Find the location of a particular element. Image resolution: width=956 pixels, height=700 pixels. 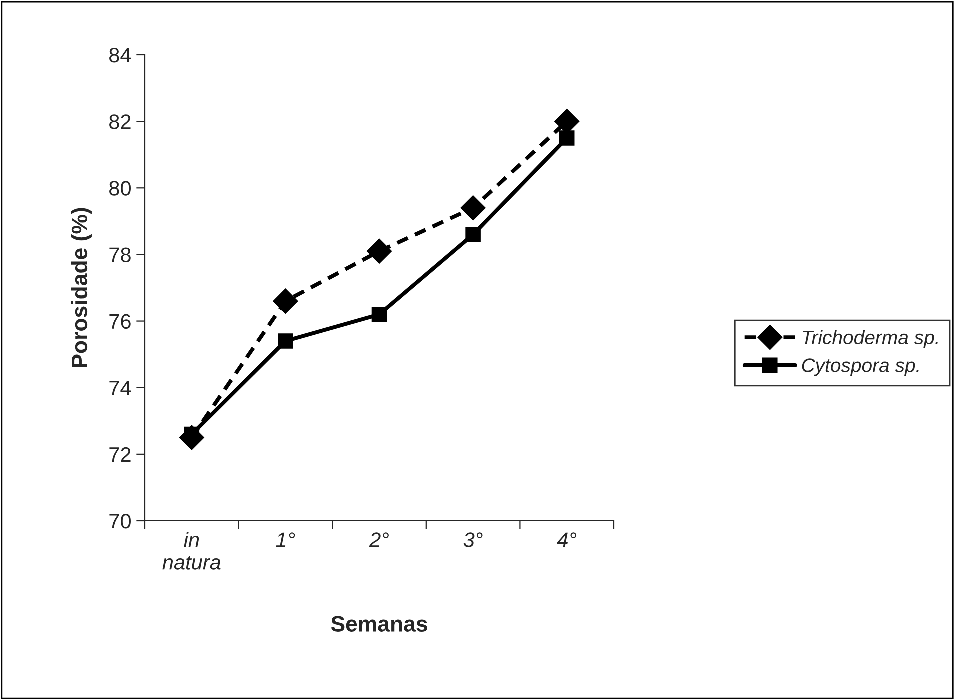

x-axis-title: Semanas is located at coordinates (379, 624).